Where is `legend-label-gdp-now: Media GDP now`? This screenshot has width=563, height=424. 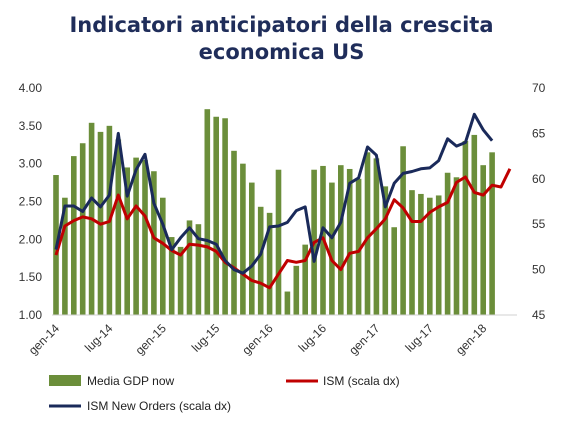 legend-label-gdp-now: Media GDP now is located at coordinates (130, 381).